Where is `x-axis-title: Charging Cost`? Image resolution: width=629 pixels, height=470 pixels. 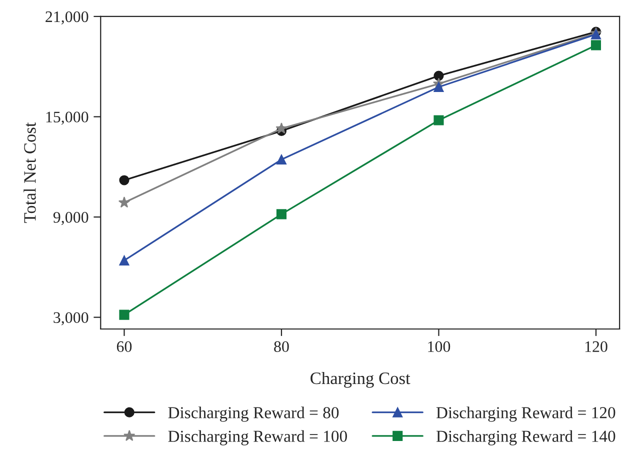 x-axis-title: Charging Cost is located at coordinates (360, 380).